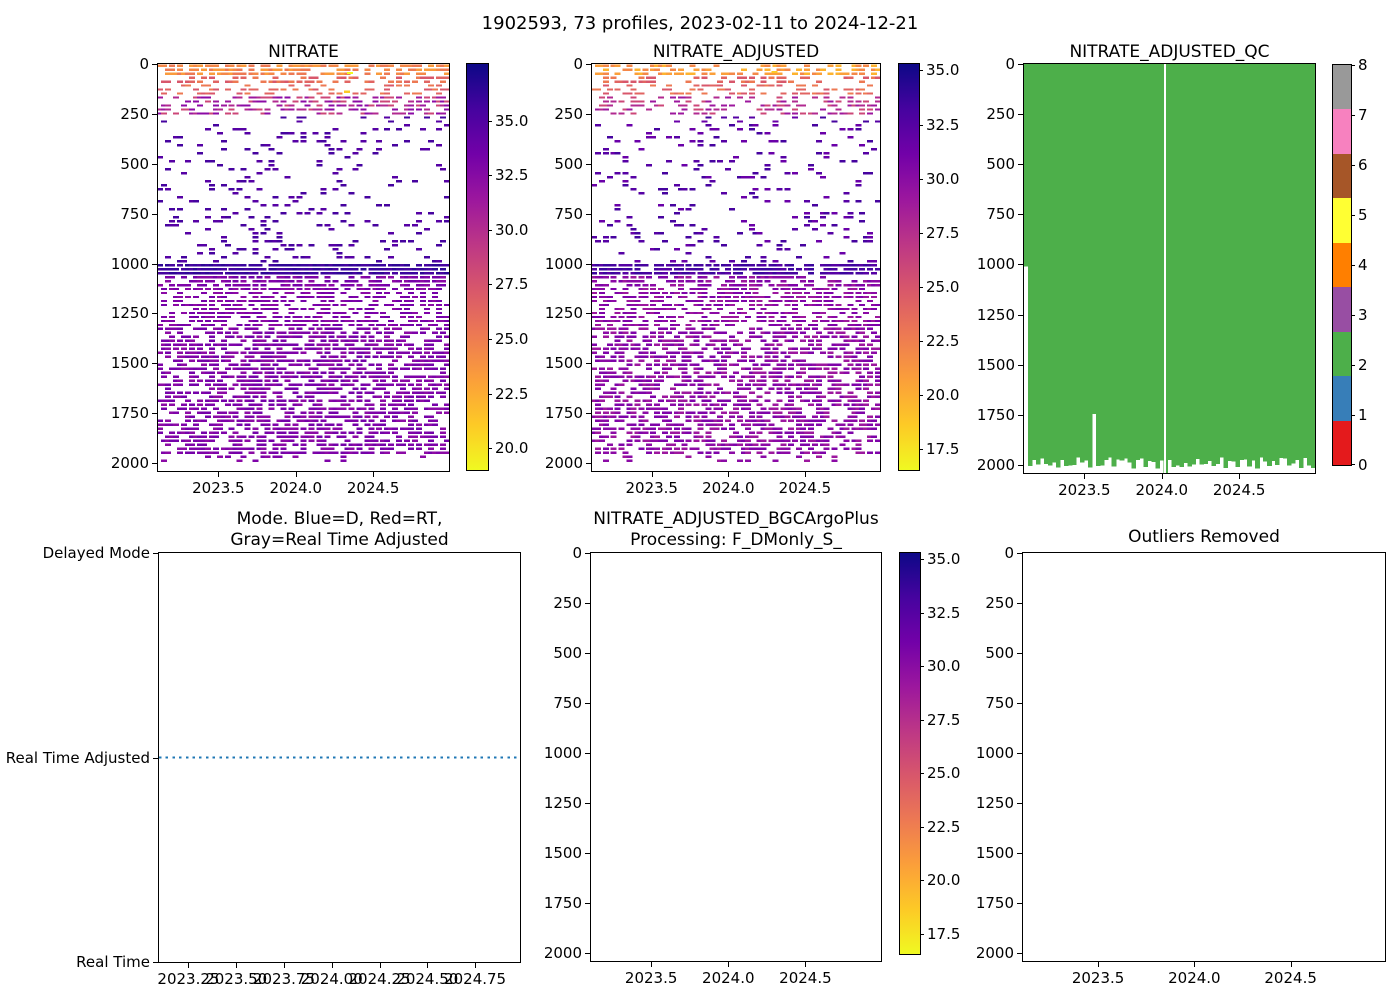 This screenshot has width=1400, height=1000. I want to click on x-tick-label: 2023.75, so click(283, 979).